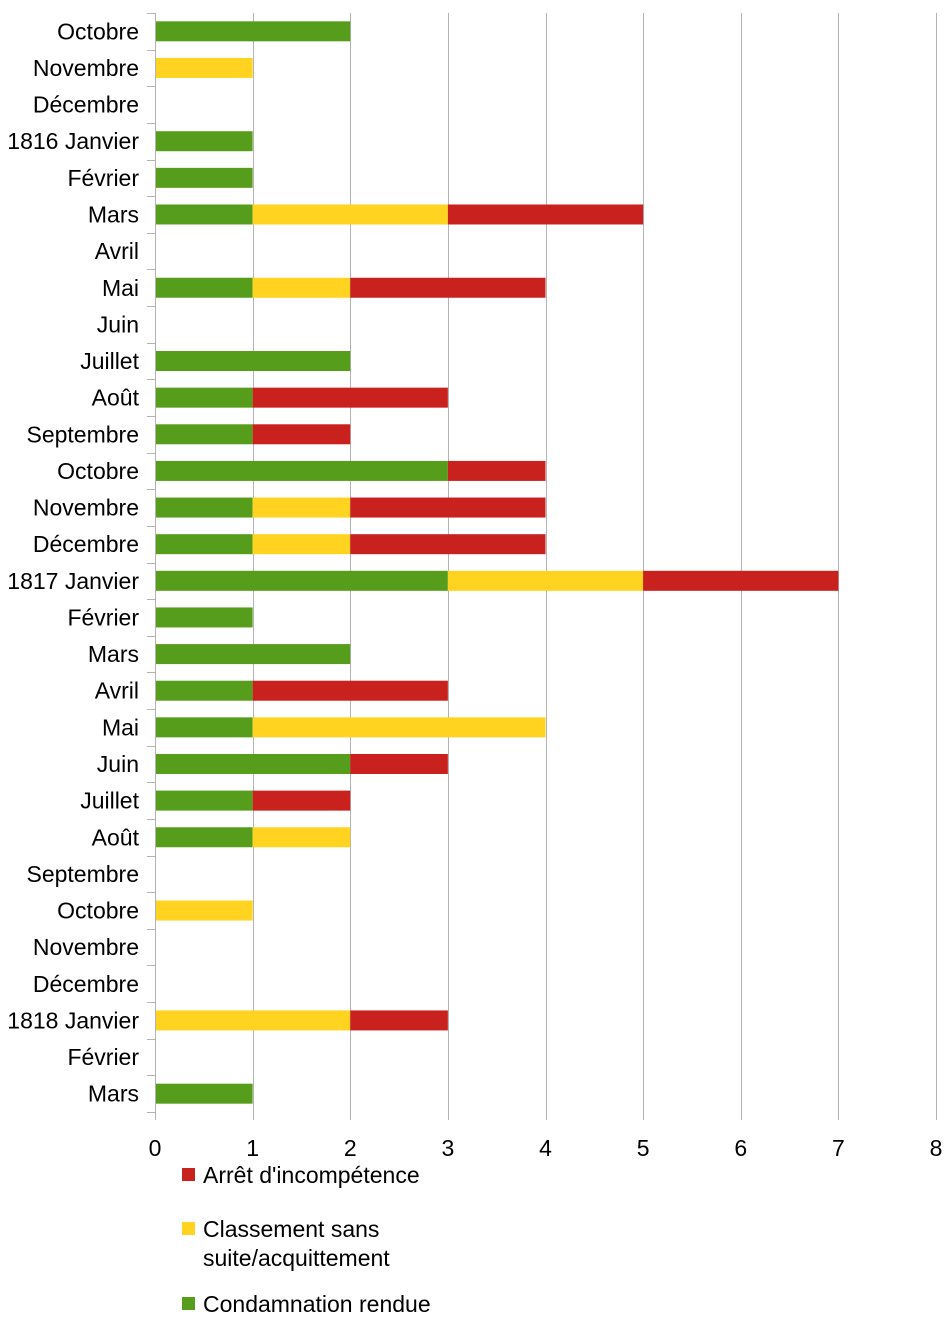 Image resolution: width=945 pixels, height=1340 pixels. I want to click on x-tick-label: 3, so click(447, 1148).